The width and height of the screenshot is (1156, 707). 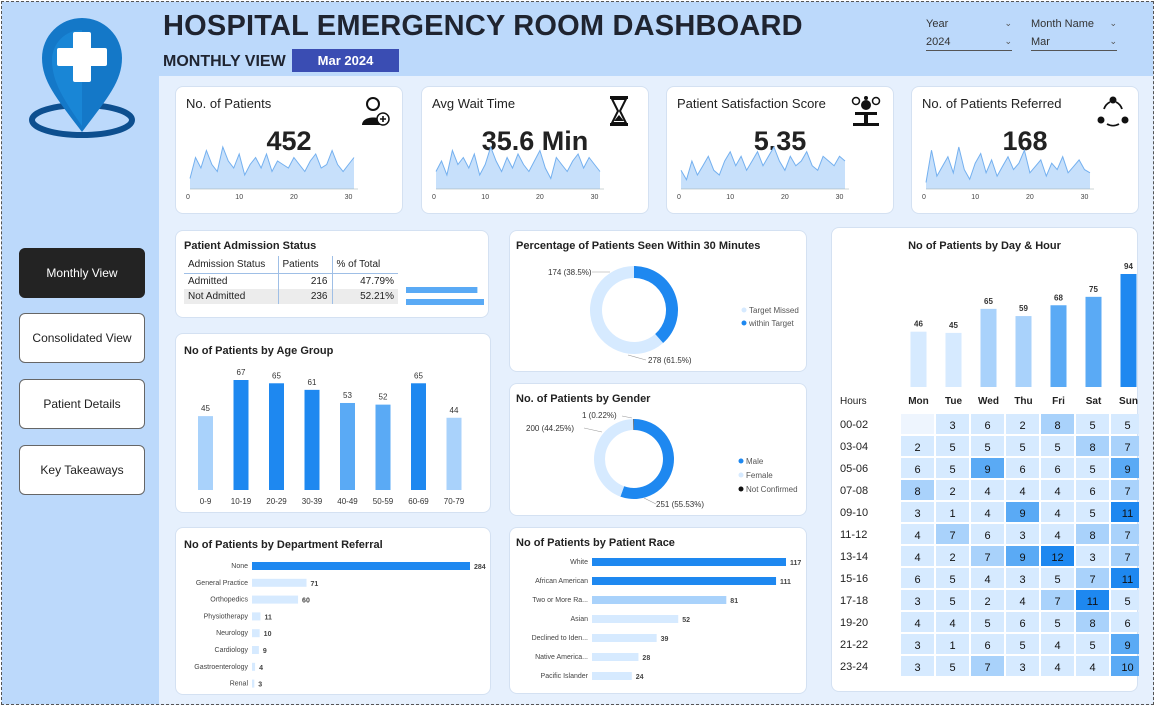 What do you see at coordinates (231, 296) in the screenshot?
I see `cell-status: Not Admitted` at bounding box center [231, 296].